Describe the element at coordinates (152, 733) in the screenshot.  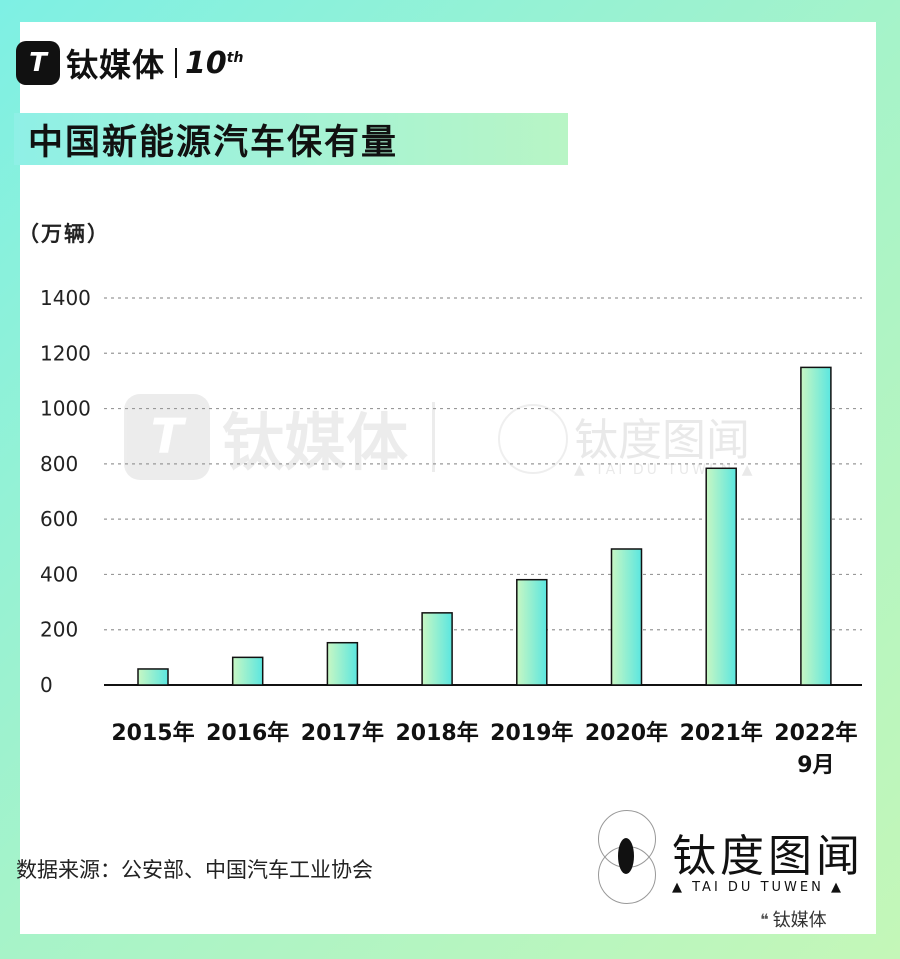
I see `x-tick-label: 2015年` at that location.